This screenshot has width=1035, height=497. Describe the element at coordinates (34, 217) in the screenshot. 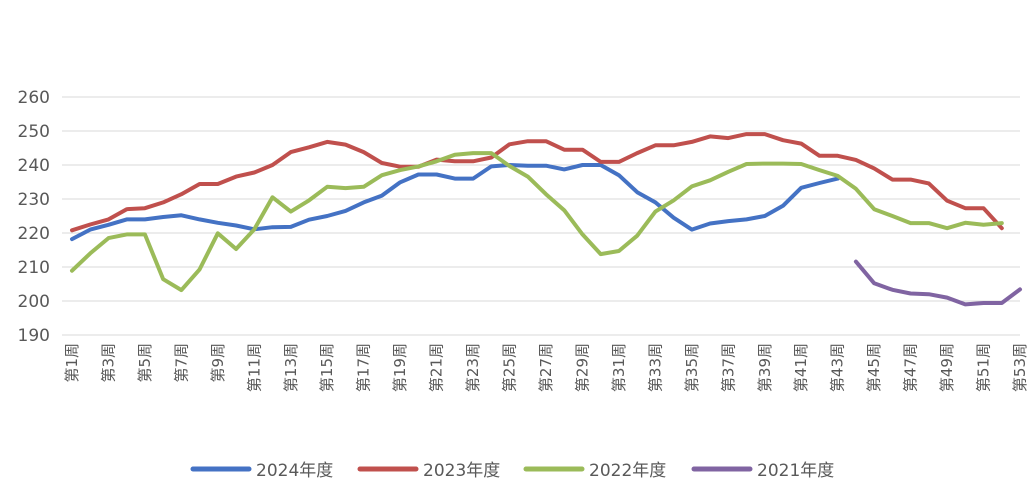

I see `y-axis-ticks: 190 200 210 220 230 240 250 260` at that location.